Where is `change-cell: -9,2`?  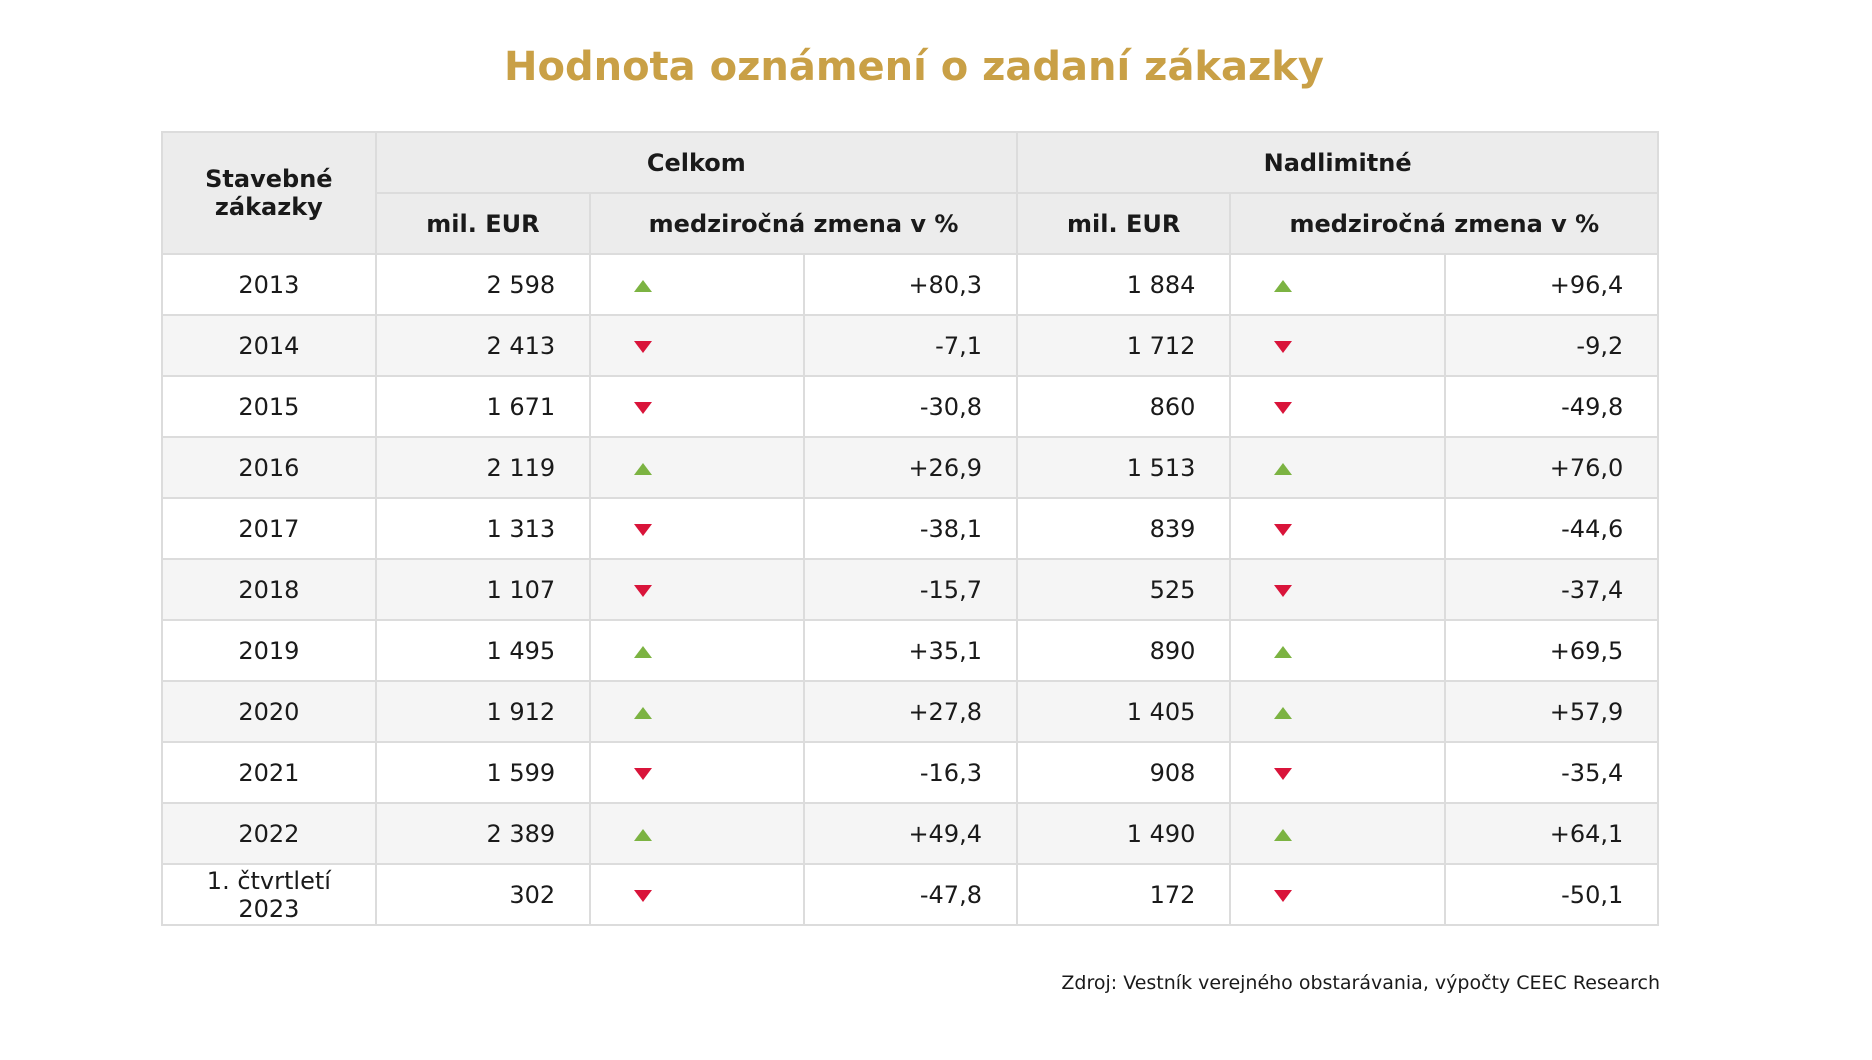
change-cell: -9,2 is located at coordinates (1551, 345).